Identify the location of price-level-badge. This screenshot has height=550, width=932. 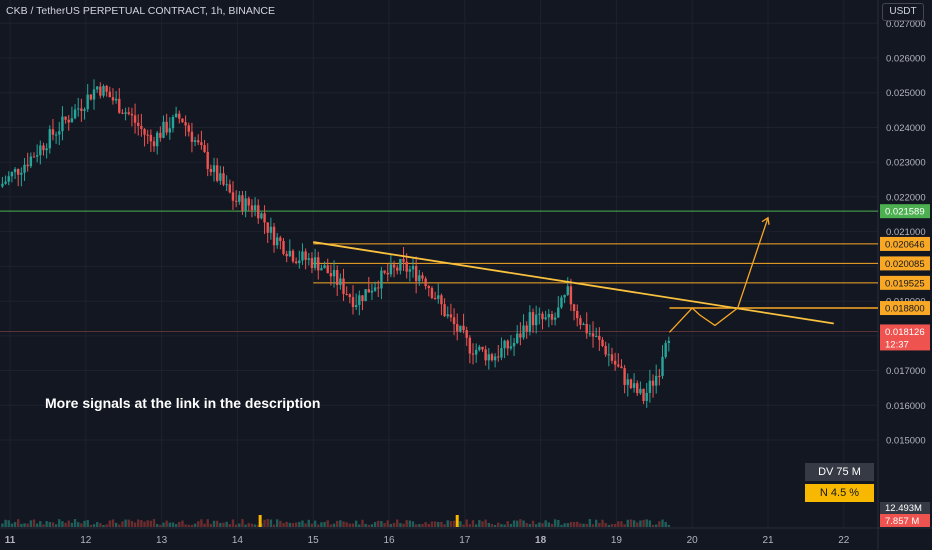
(905, 282).